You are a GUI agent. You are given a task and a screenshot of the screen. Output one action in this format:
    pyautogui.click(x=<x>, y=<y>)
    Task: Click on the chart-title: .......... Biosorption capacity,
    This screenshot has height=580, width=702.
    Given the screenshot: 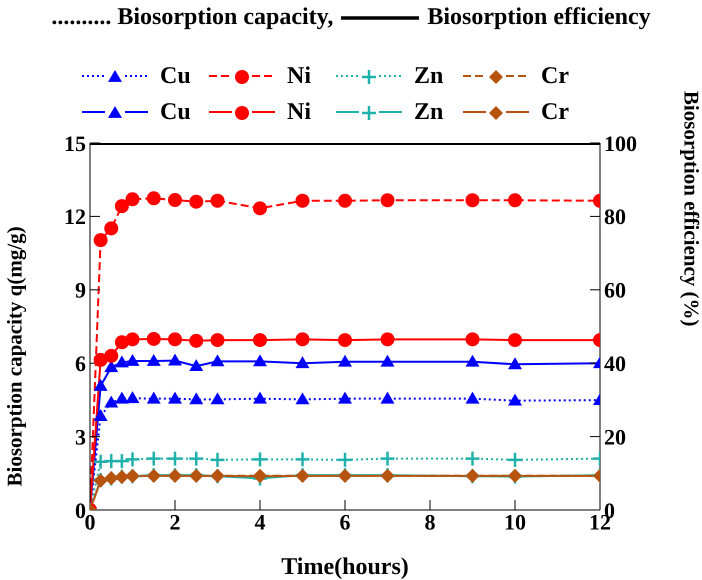 What is the action you would take?
    pyautogui.click(x=192, y=17)
    